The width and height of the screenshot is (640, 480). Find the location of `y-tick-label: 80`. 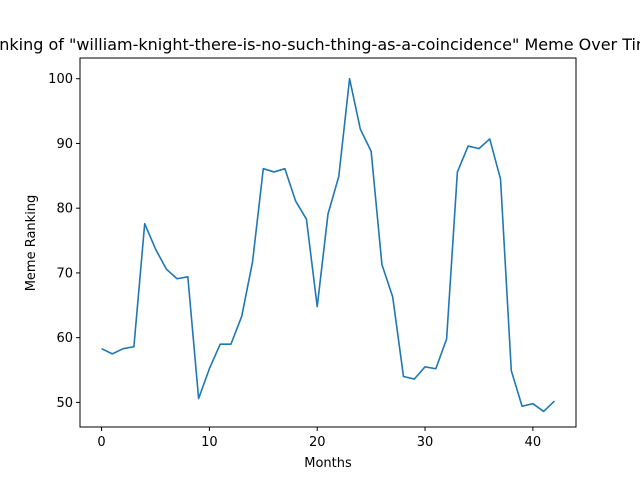

y-tick-label: 80 is located at coordinates (64, 209).